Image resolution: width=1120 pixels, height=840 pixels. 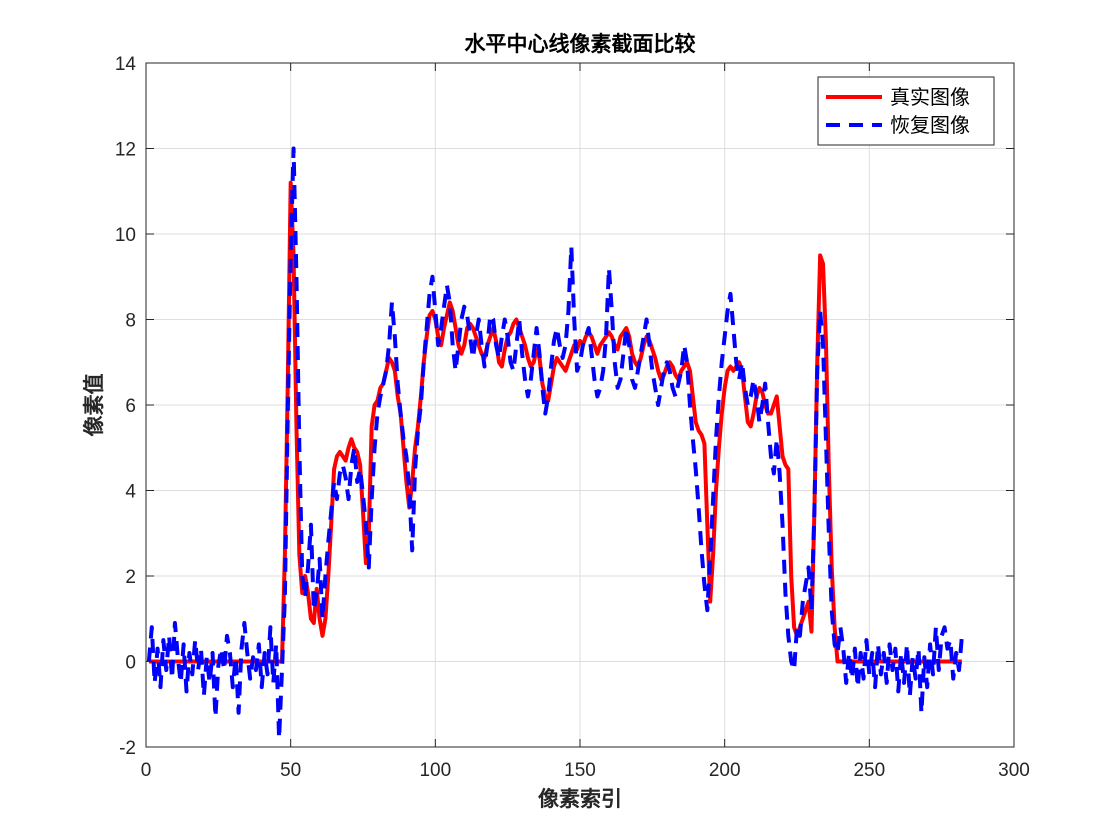 What do you see at coordinates (125, 150) in the screenshot?
I see `y-tick-label: 12` at bounding box center [125, 150].